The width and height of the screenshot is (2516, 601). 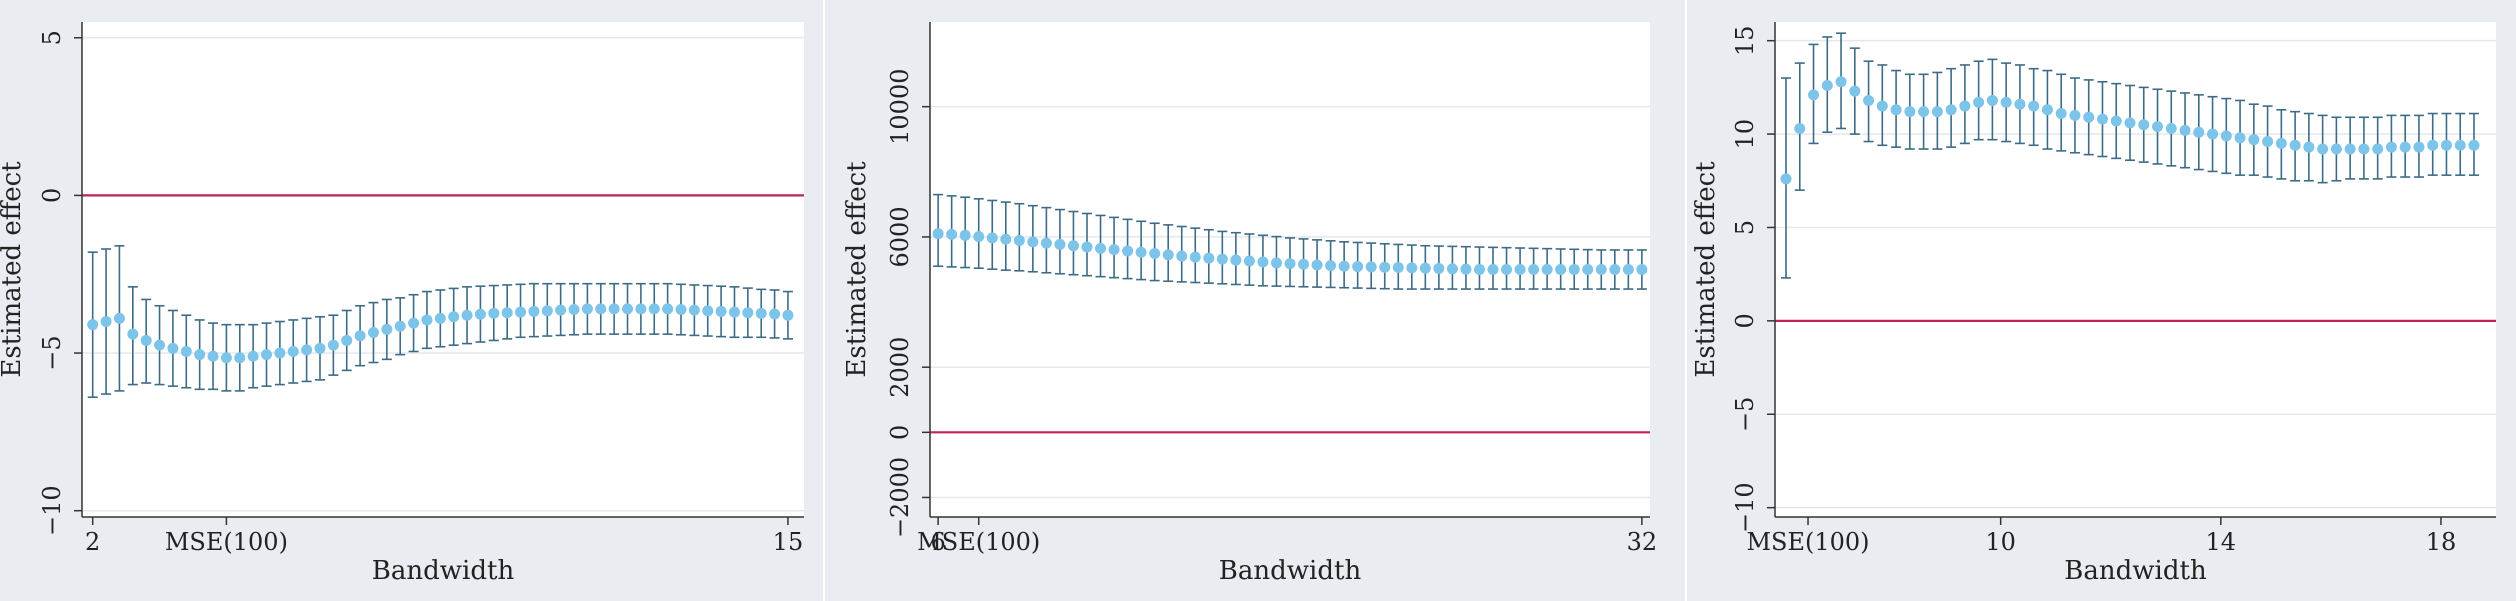 I want to click on y-tick-label: 10, so click(x=1745, y=134).